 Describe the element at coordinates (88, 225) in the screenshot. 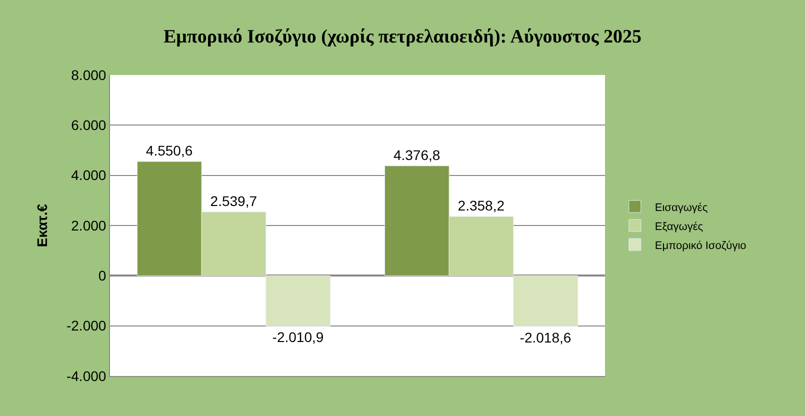

I see `y-tick-label: 2.000` at that location.